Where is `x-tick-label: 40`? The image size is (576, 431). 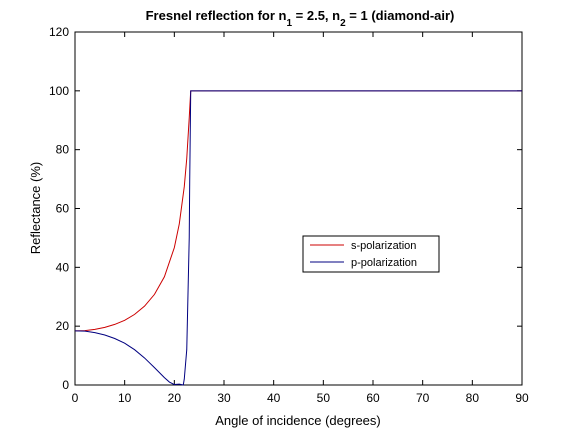 x-tick-label: 40 is located at coordinates (274, 398).